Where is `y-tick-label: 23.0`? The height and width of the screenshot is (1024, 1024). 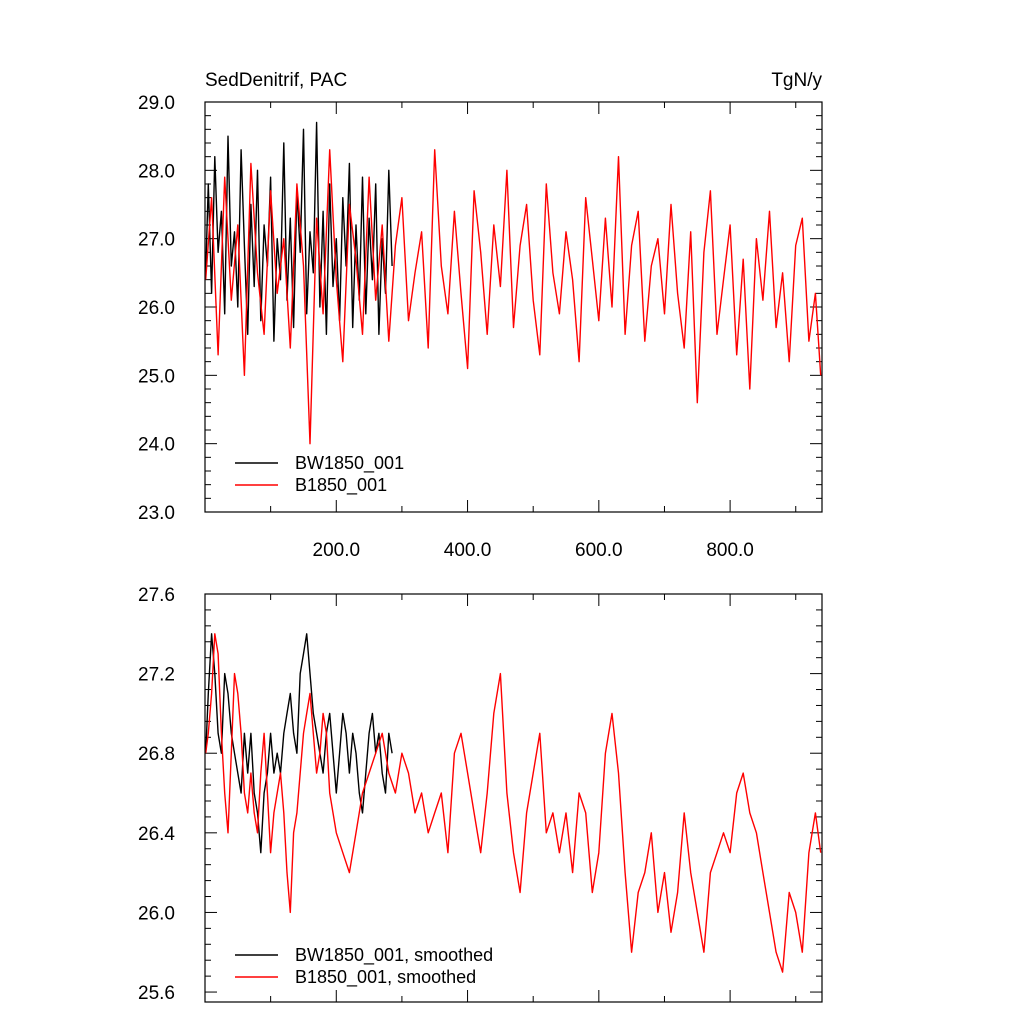
y-tick-label: 23.0 is located at coordinates (156, 513).